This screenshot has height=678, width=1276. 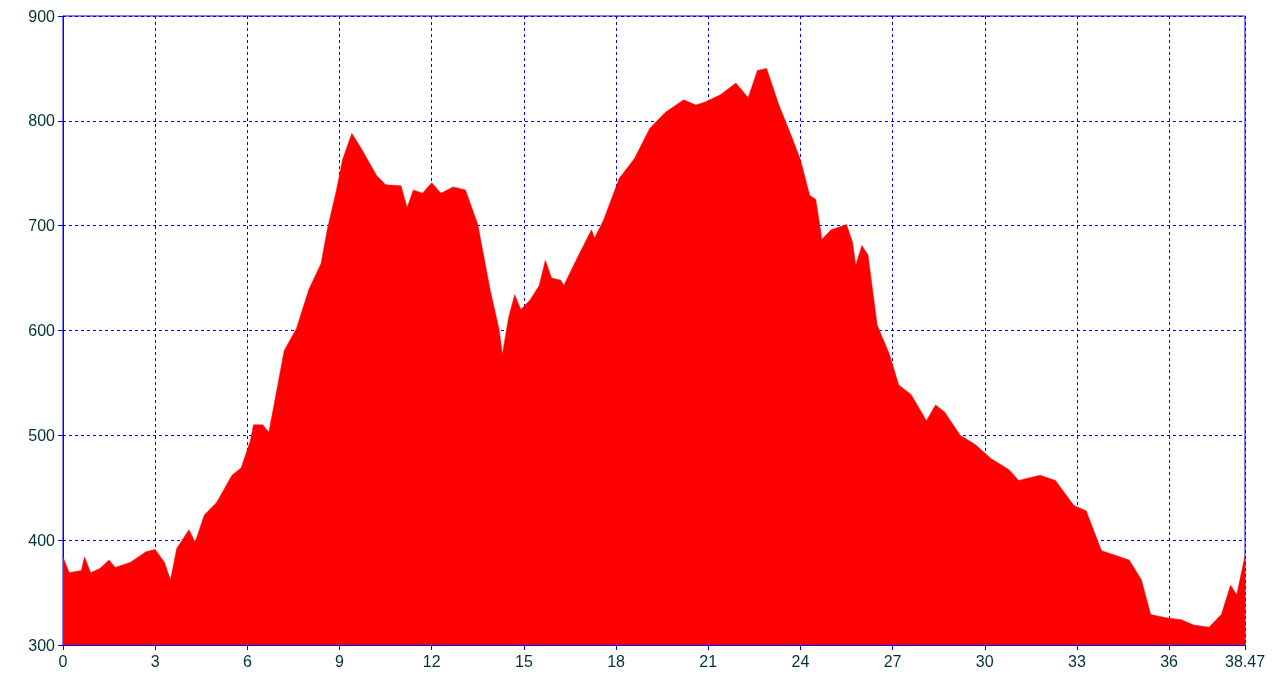 I want to click on x-tick-label: 30, so click(x=984, y=661).